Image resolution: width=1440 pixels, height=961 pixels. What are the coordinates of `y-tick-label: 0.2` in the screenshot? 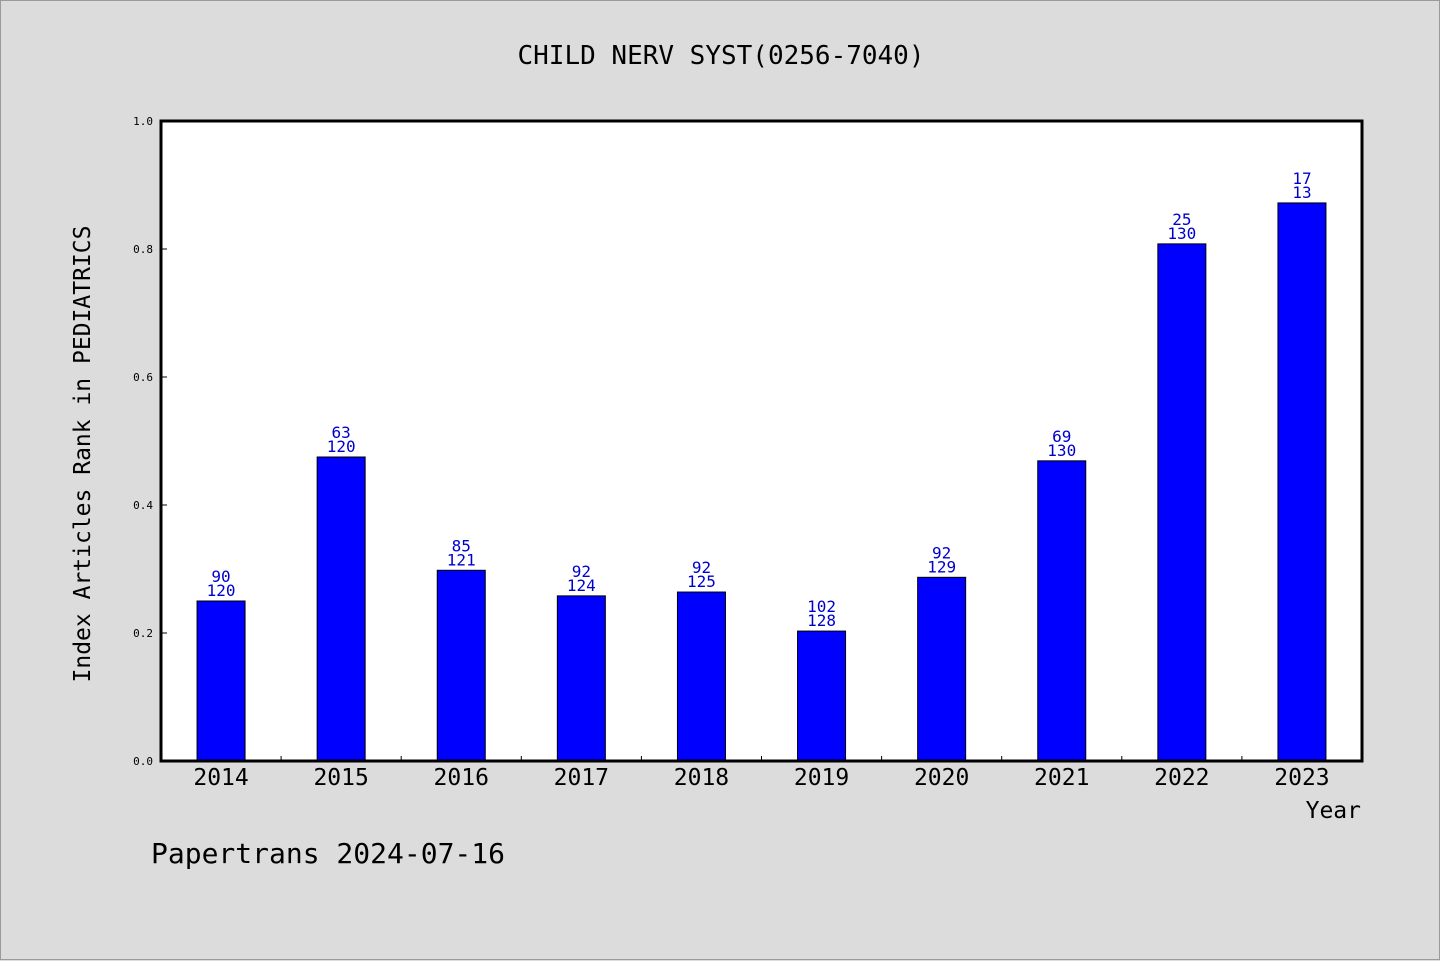 It's located at (143, 633).